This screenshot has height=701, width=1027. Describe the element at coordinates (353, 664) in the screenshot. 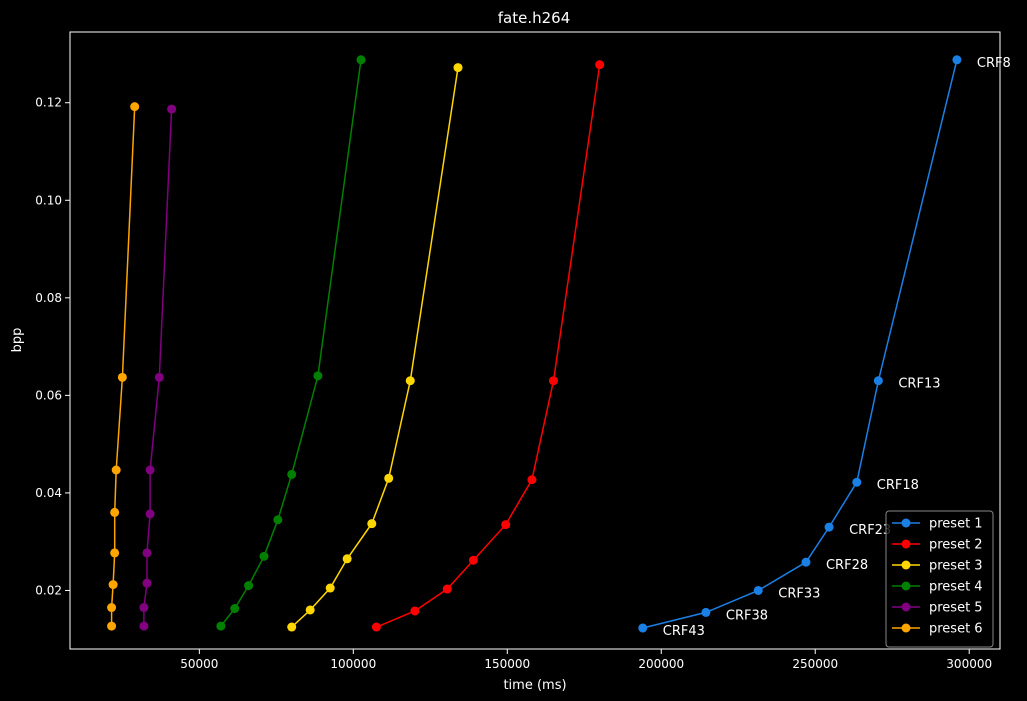

I see `x-tick-label: 100000` at that location.